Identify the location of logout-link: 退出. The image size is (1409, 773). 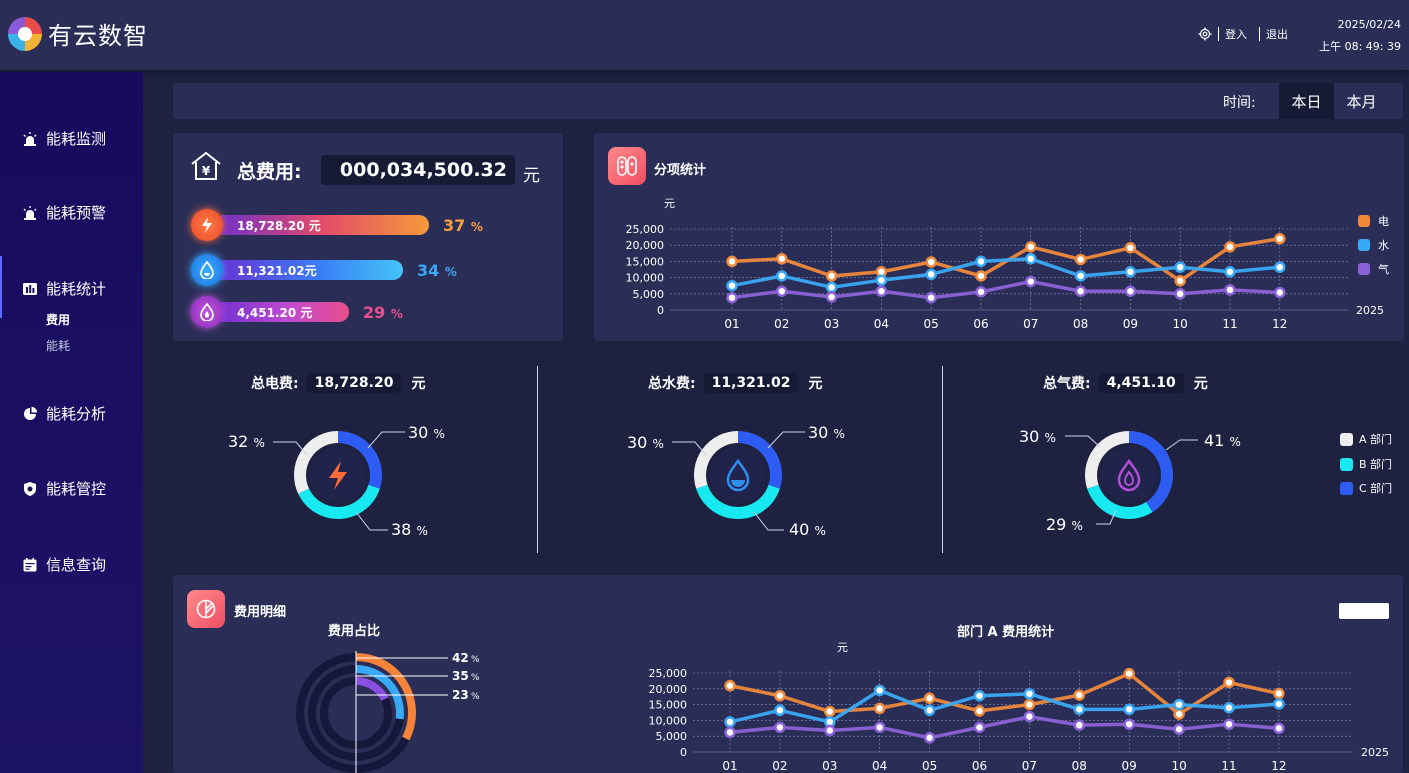
(1277, 34).